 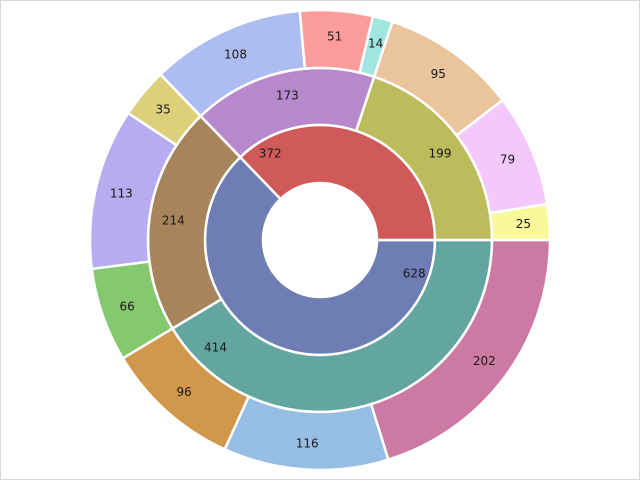 What do you see at coordinates (215, 348) in the screenshot?
I see `label-ring2-0: 414` at bounding box center [215, 348].